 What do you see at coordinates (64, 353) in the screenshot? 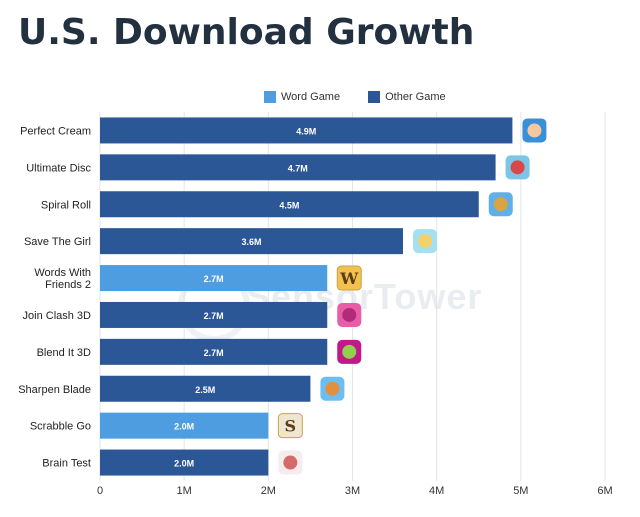
I see `category-label: Blend It 3D` at bounding box center [64, 353].